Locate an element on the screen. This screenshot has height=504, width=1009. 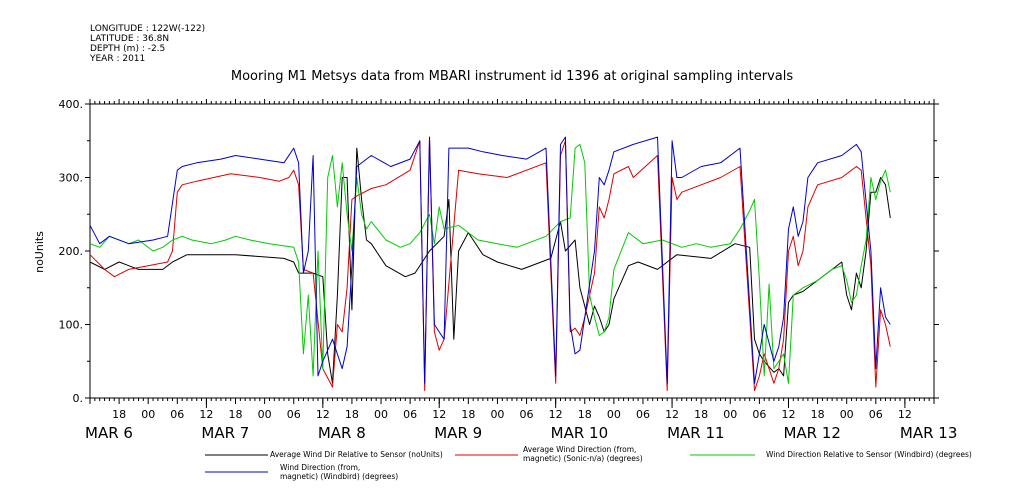
legend-label: magnetic) (Windbird) (degrees) is located at coordinates (339, 476).